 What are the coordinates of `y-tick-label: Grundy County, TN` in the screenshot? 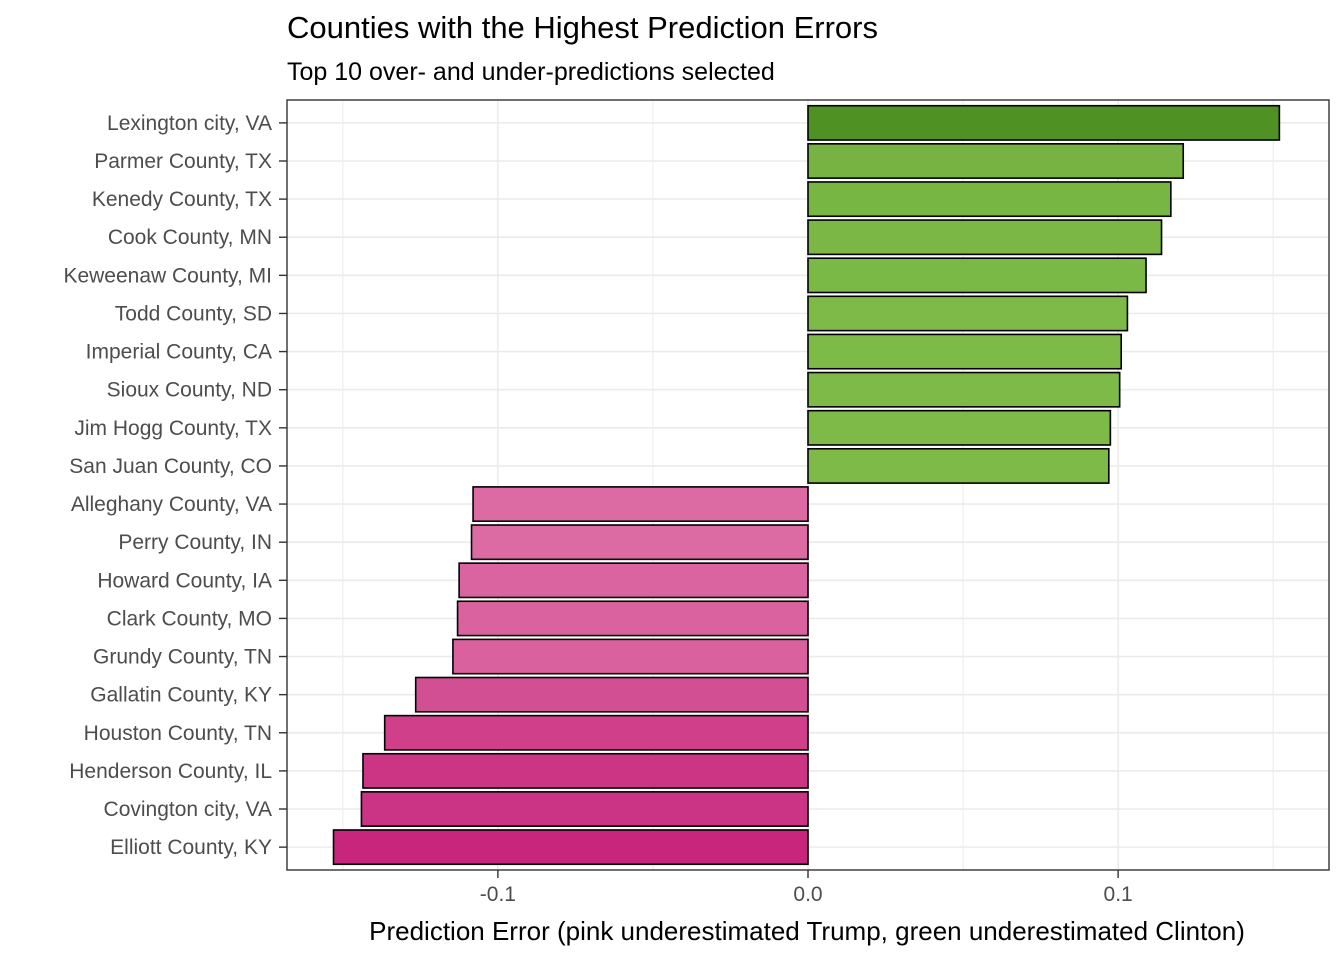 It's located at (182, 657).